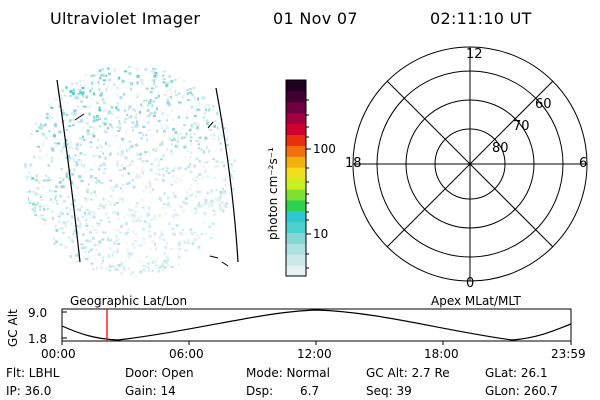  What do you see at coordinates (324, 149) in the screenshot?
I see `colorbar-tick-100: 100` at bounding box center [324, 149].